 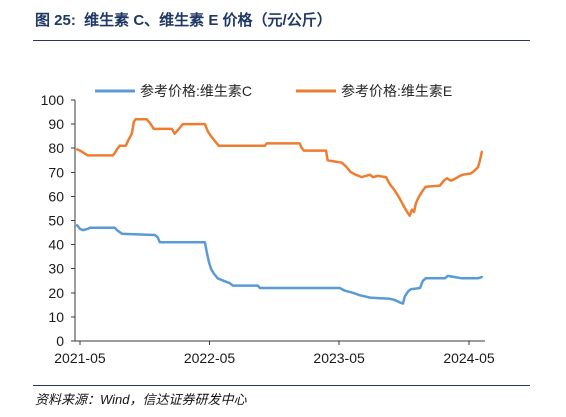 What do you see at coordinates (80, 358) in the screenshot?
I see `x-tick-label-2021-05: 2021-05` at bounding box center [80, 358].